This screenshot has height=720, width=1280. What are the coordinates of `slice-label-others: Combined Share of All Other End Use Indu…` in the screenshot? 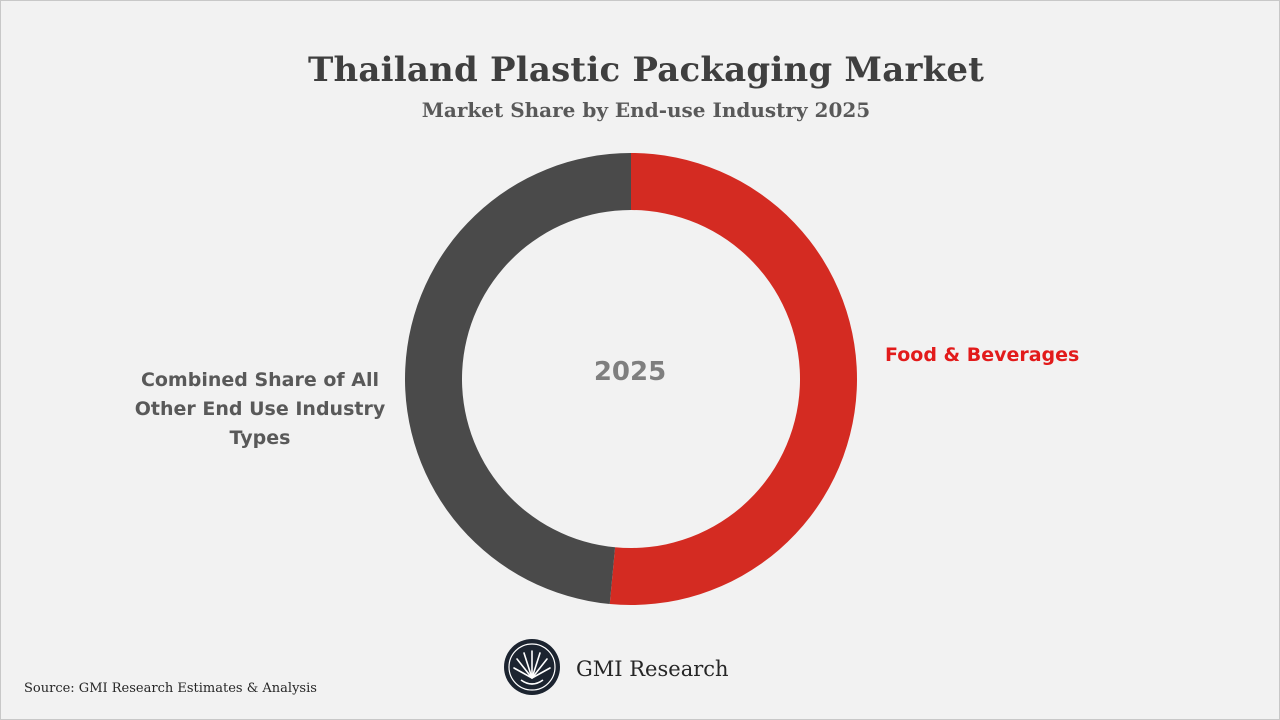 It's located at (260, 409).